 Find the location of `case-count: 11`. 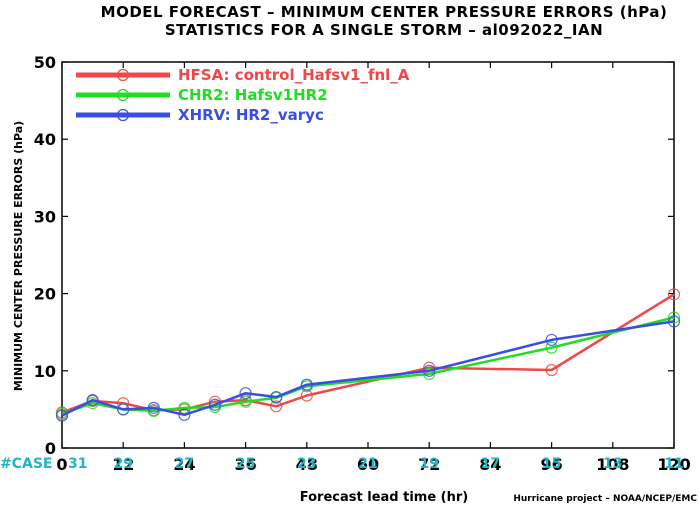

case-count: 11 is located at coordinates (673, 464).